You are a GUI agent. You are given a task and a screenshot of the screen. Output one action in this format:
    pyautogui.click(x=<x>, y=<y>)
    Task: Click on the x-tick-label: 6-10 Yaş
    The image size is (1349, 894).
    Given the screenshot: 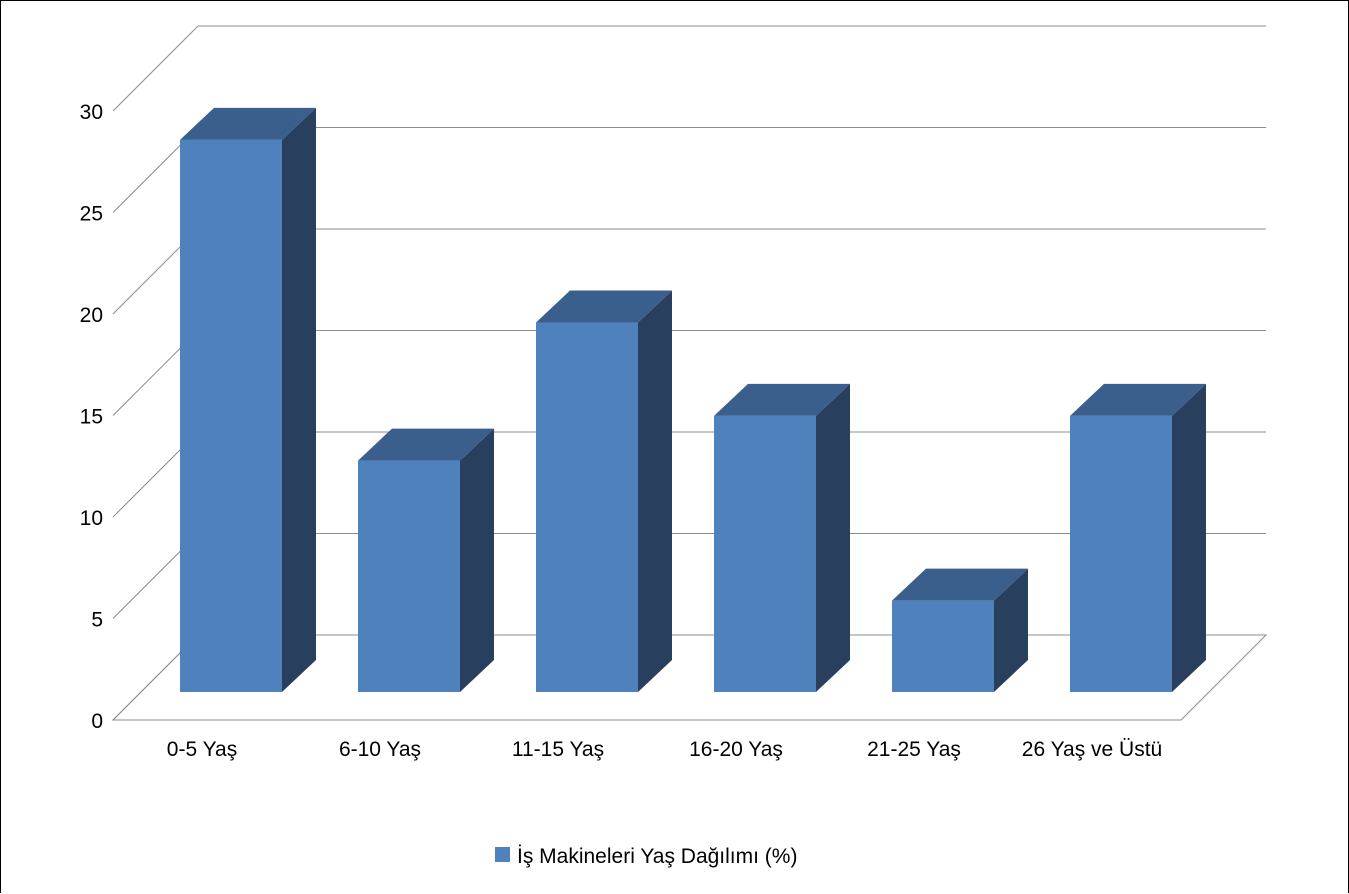 What is the action you would take?
    pyautogui.click(x=380, y=749)
    